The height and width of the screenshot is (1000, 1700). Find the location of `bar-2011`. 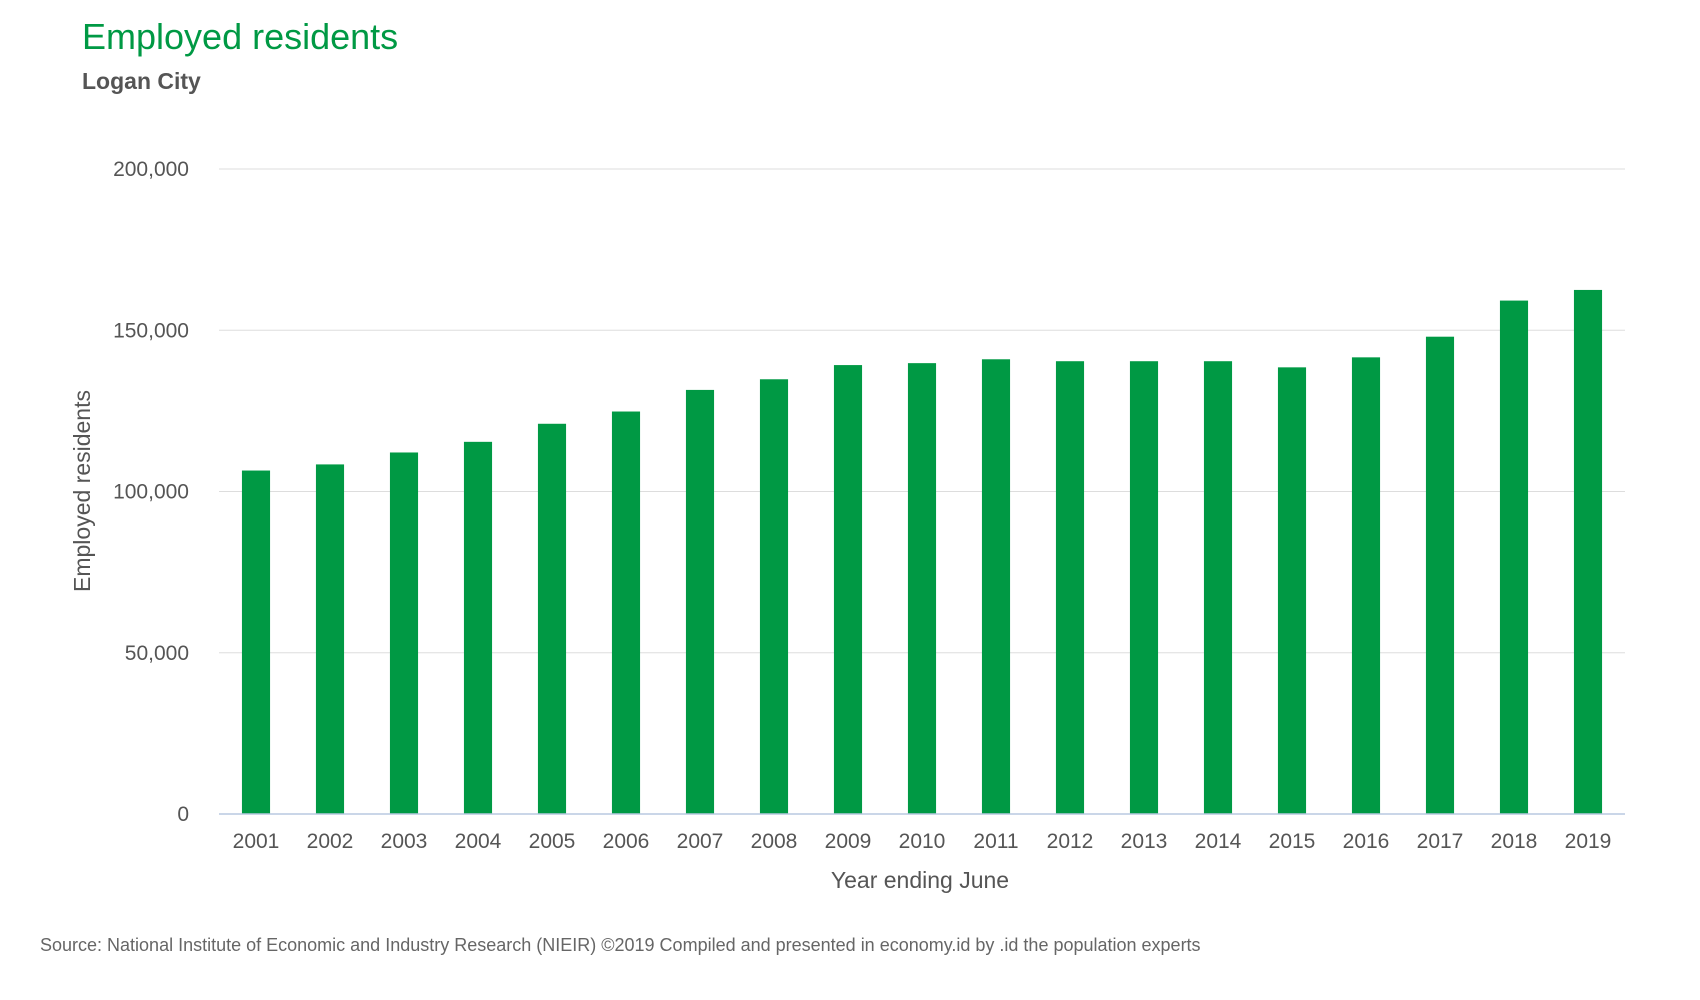

bar-2011 is located at coordinates (996, 586).